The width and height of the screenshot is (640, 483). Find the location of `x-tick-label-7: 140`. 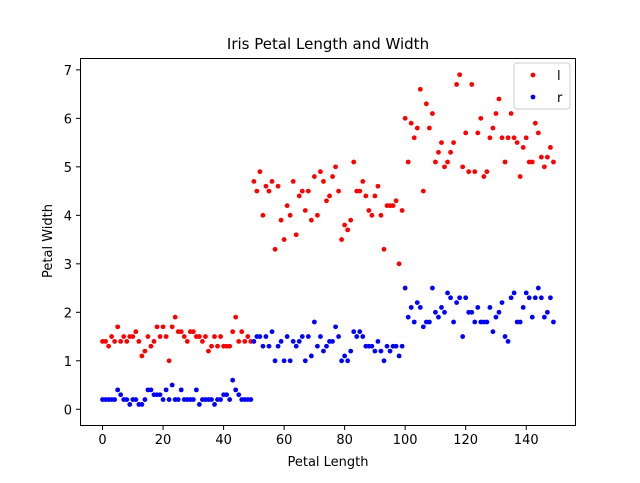

x-tick-label-7: 140 is located at coordinates (526, 440).